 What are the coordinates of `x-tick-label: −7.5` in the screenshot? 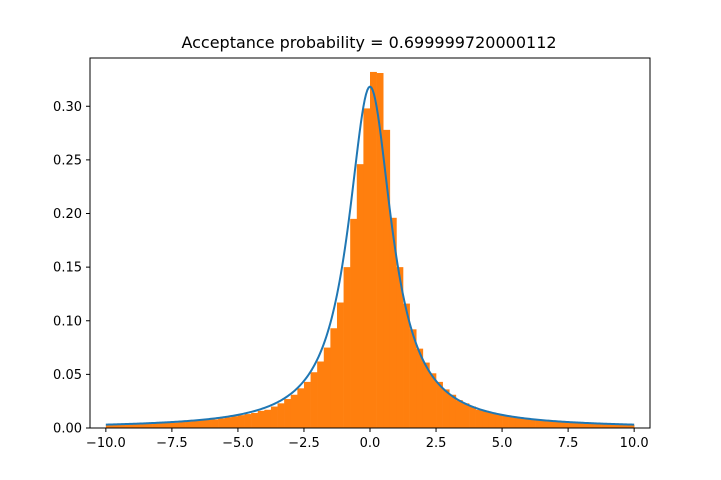 It's located at (172, 443).